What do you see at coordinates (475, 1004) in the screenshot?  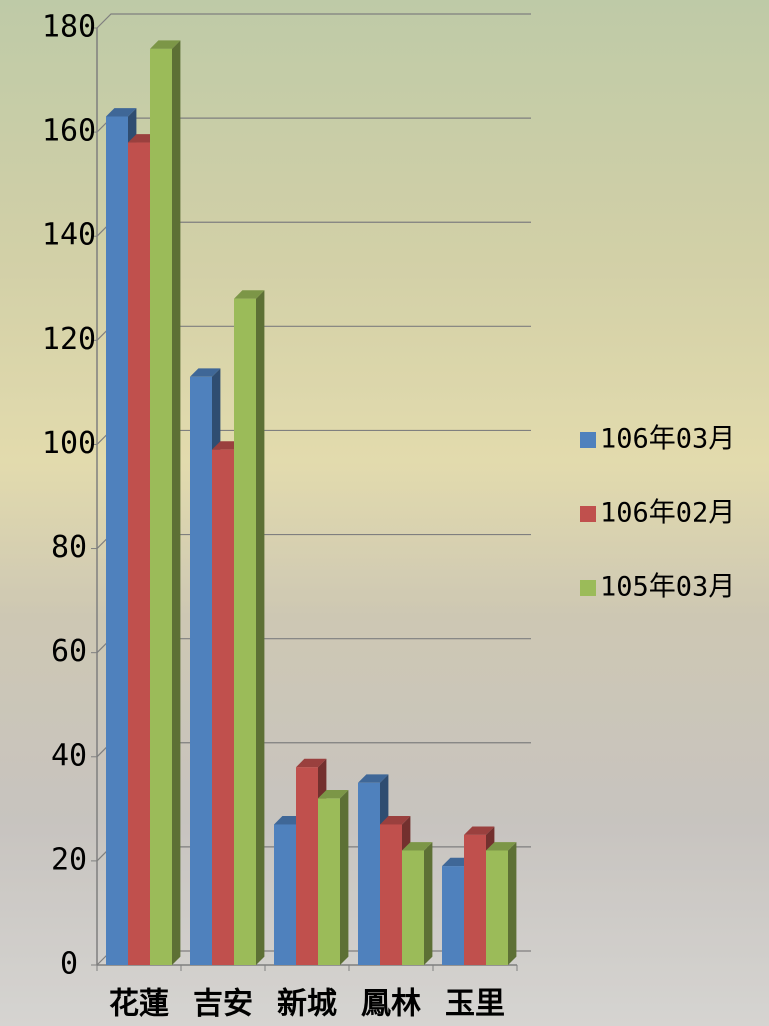 I see `x-tick-label: 玉里` at bounding box center [475, 1004].